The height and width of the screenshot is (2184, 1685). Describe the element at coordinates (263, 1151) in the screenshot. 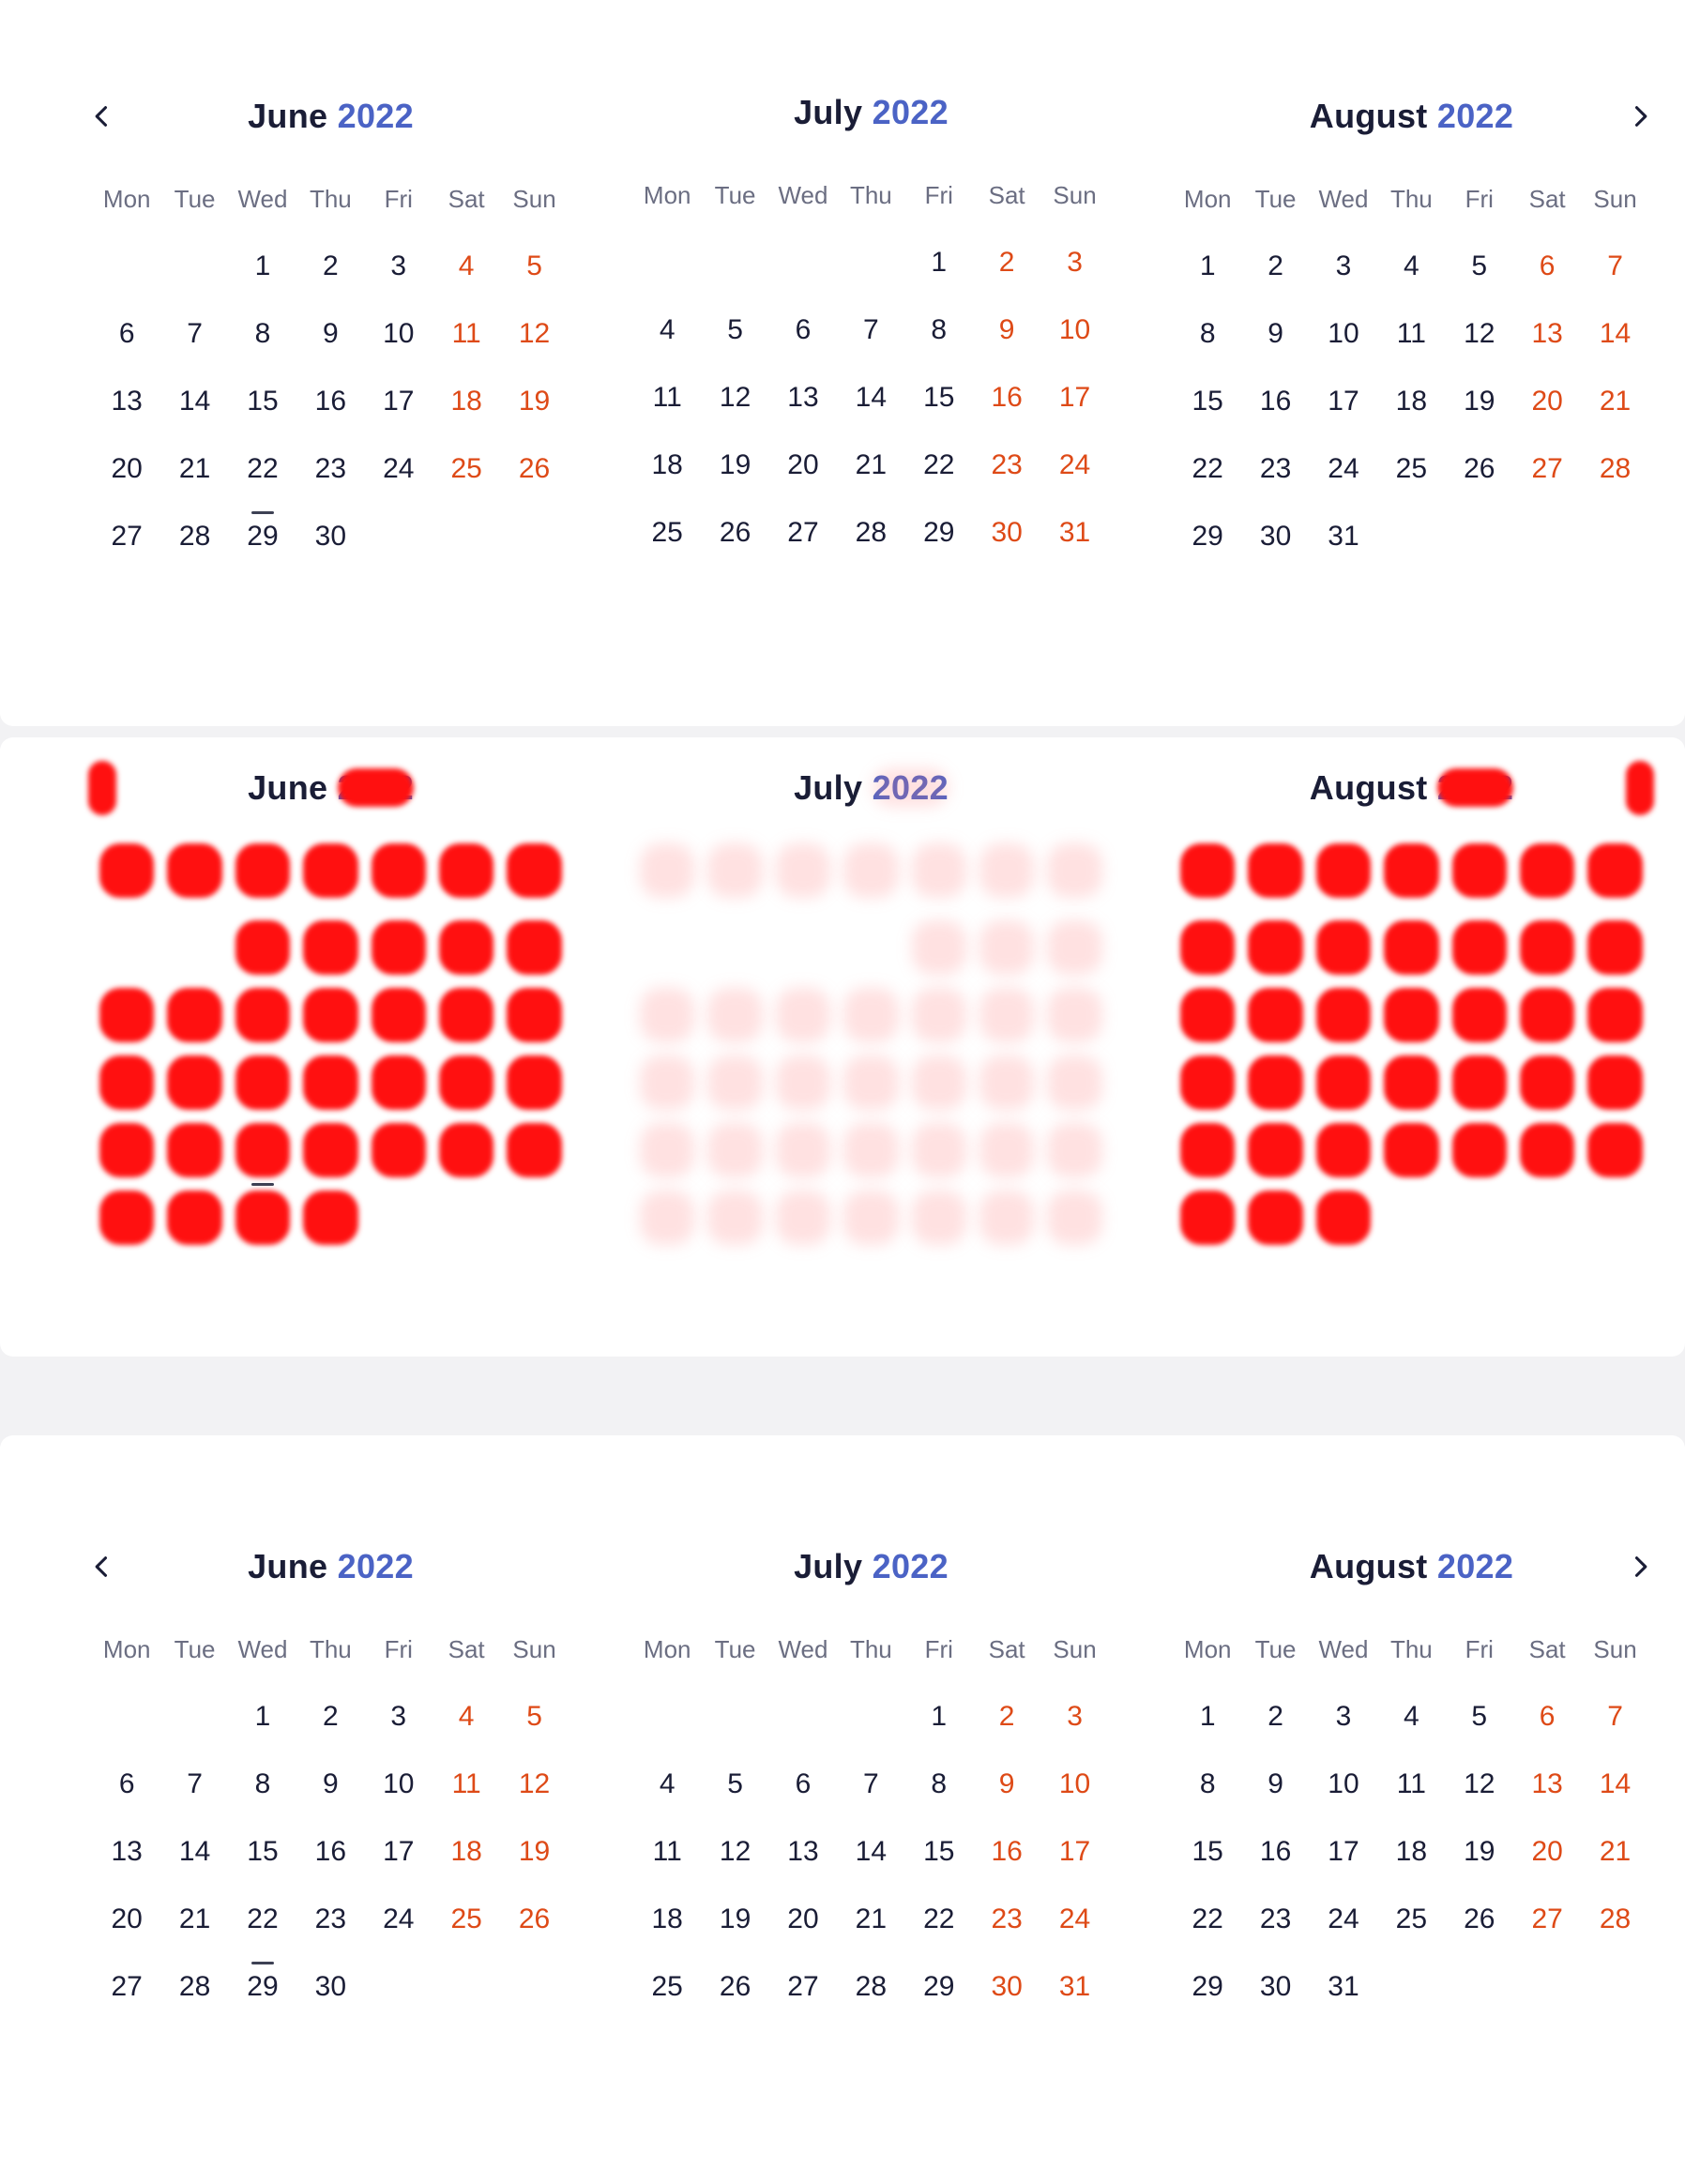

I see `day-cell: 22` at that location.